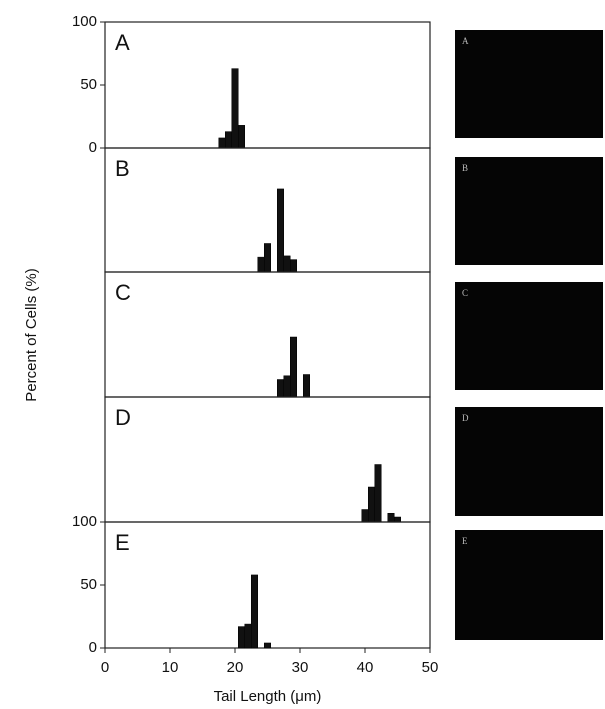 The width and height of the screenshot is (605, 709). Describe the element at coordinates (365, 667) in the screenshot. I see `x-tick-label: 40` at that location.